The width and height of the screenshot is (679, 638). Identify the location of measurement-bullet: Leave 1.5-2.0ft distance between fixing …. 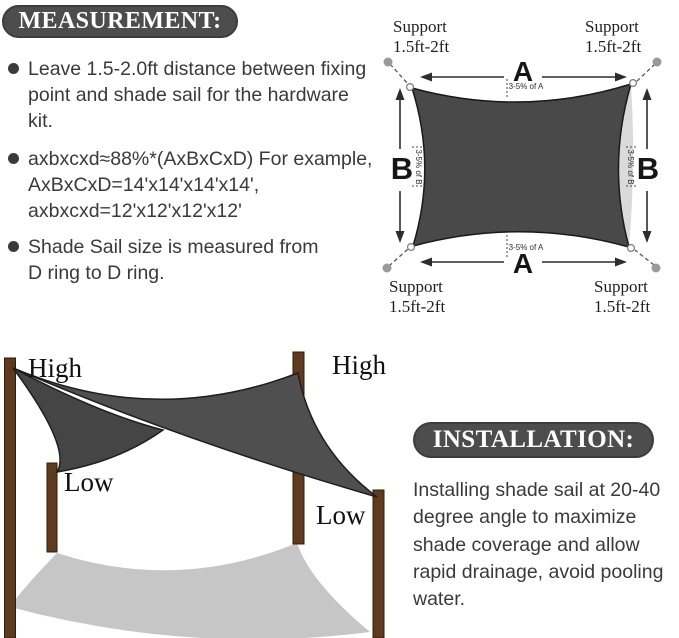
(194, 95).